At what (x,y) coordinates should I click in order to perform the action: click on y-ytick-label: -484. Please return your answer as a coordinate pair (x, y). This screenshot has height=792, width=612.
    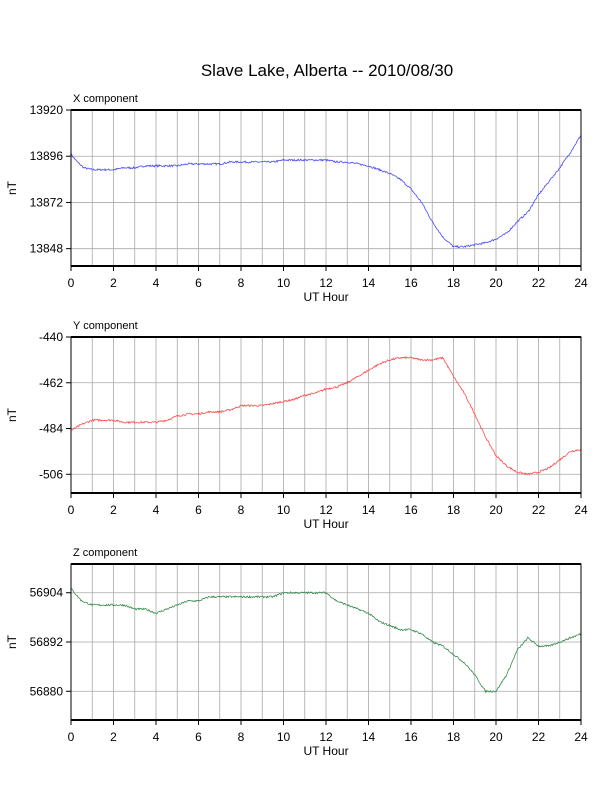
    Looking at the image, I should click on (51, 429).